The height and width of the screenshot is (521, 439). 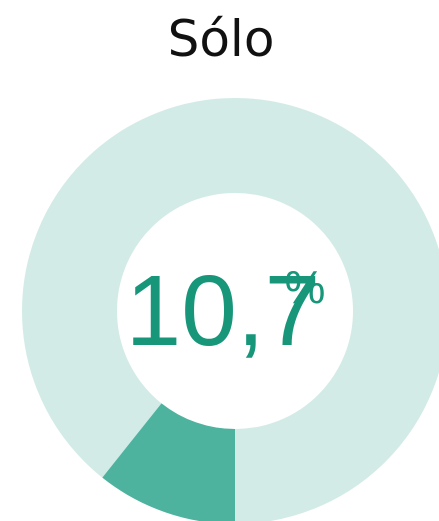 I want to click on center-unit: %, so click(x=305, y=287).